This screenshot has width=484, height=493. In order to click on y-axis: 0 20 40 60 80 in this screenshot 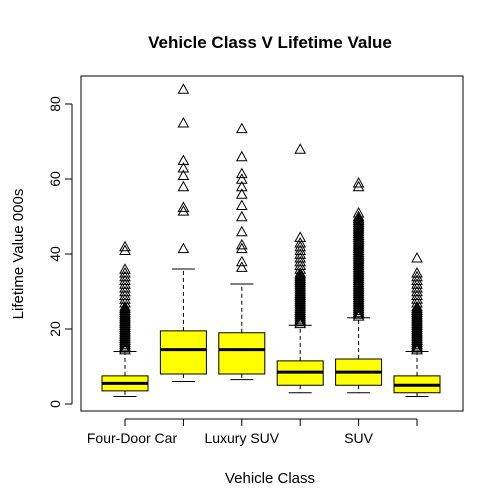, I will do `click(60, 252)`.